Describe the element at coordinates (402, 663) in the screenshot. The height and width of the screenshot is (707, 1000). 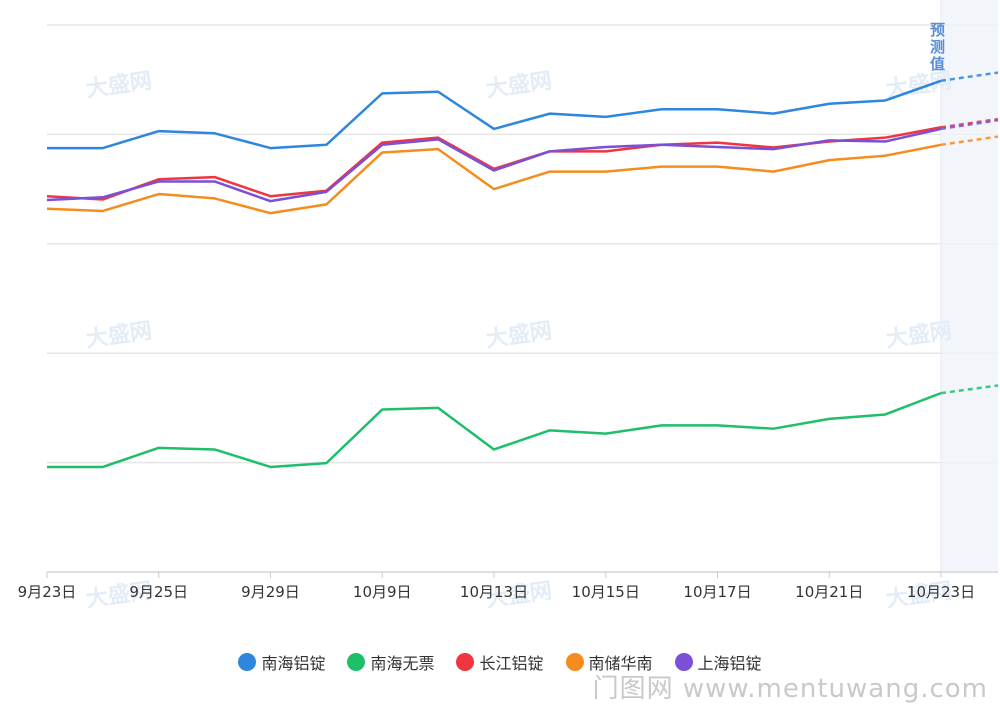
I see `legend-label: 南海无票` at that location.